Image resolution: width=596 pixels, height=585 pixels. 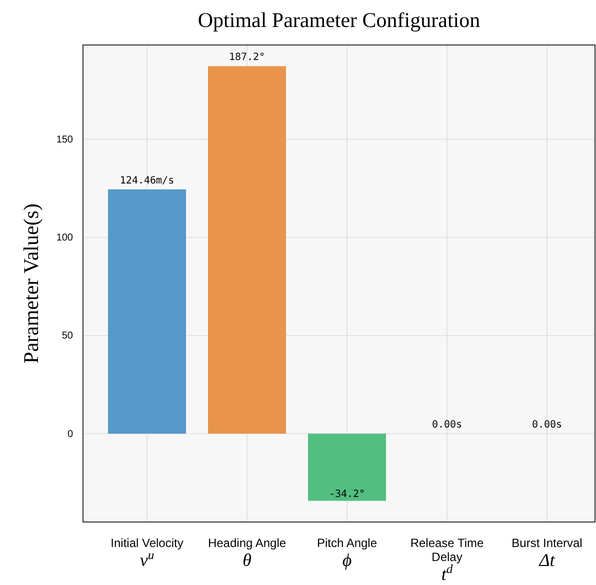 What do you see at coordinates (65, 238) in the screenshot?
I see `y-tick-label: 100` at bounding box center [65, 238].